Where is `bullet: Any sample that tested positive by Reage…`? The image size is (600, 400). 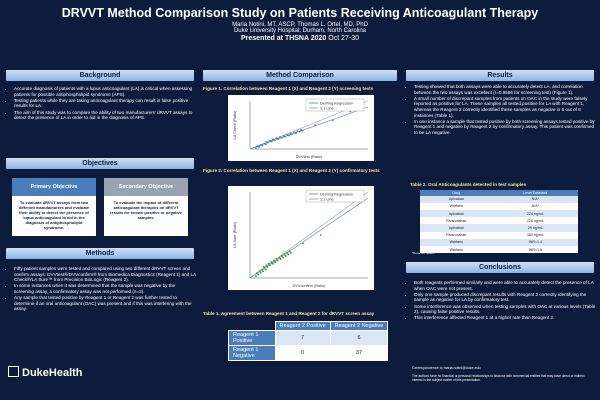 bullet: Any sample that tested positive by Reage… is located at coordinates (105, 303).